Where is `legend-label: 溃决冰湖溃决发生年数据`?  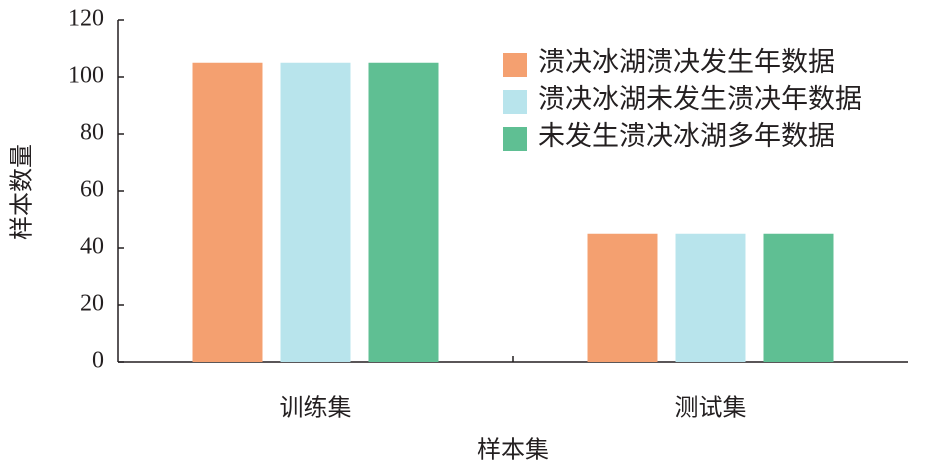
legend-label: 溃决冰湖溃决发生年数据 is located at coordinates (686, 62).